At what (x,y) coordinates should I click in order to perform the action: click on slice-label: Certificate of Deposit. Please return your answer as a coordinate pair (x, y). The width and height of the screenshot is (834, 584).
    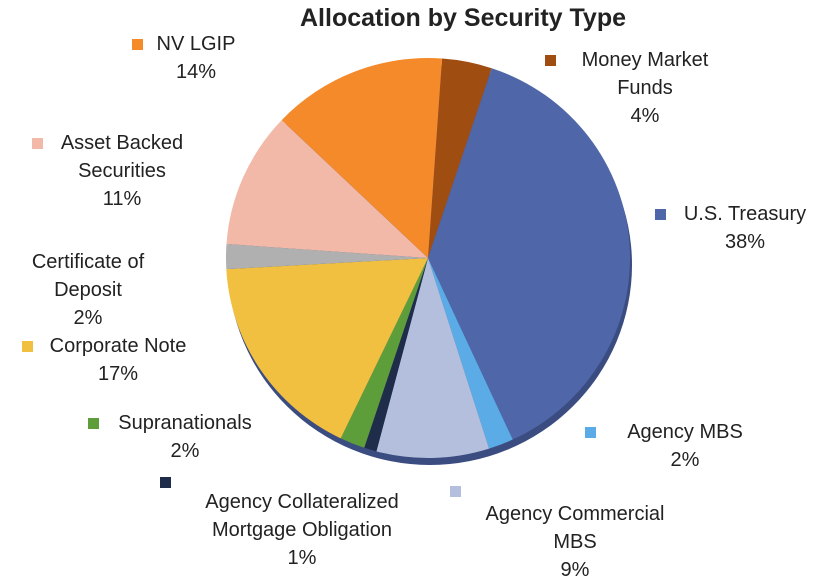
    Looking at the image, I should click on (88, 276).